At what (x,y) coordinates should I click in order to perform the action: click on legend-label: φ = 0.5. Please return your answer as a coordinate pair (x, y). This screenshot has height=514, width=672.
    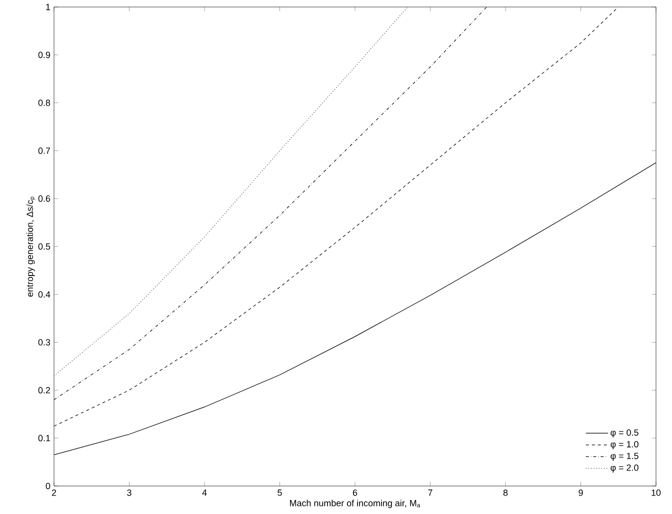
    Looking at the image, I should click on (624, 433).